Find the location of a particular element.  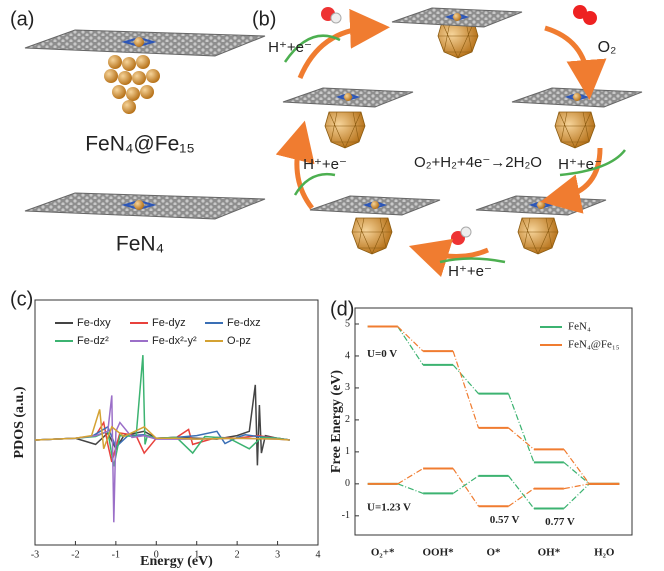

panel-label: (a) is located at coordinates (22, 19).